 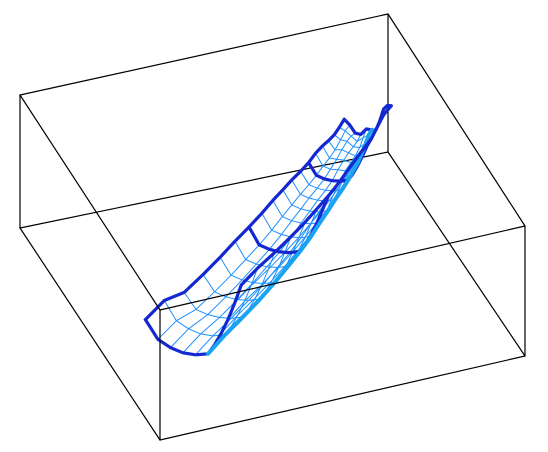 What do you see at coordinates (367, 119) in the screenshot?
I see `mesh-row-bold` at bounding box center [367, 119].